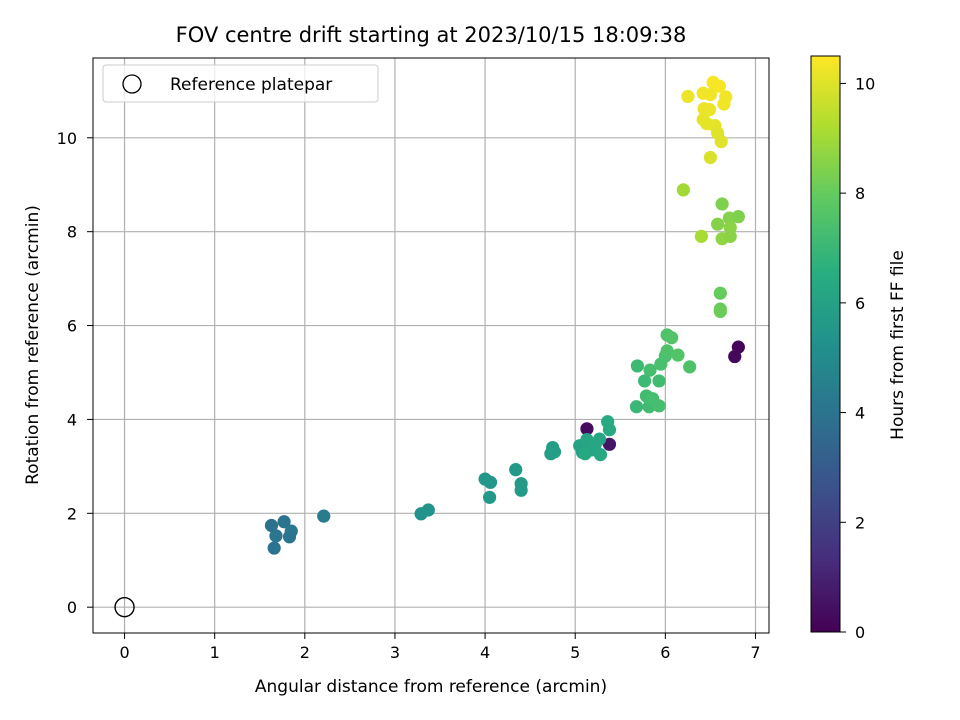  What do you see at coordinates (440, 647) in the screenshot?
I see `x-axis-ticks: 0 1 2 3 4 5 6 7` at bounding box center [440, 647].